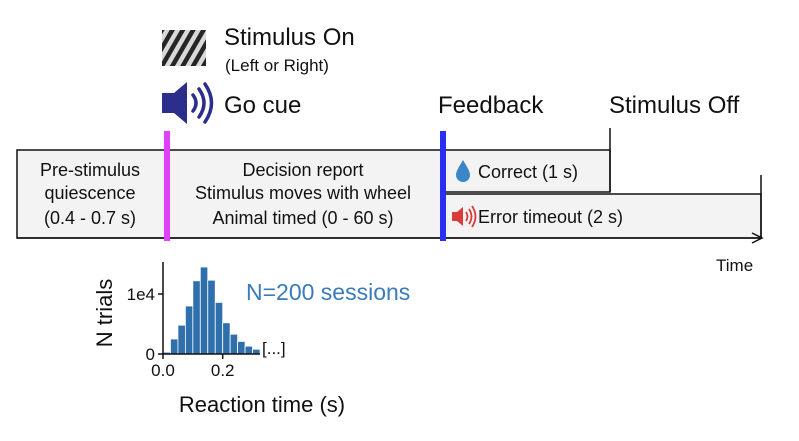  I want to click on time-label: Time, so click(734, 265).